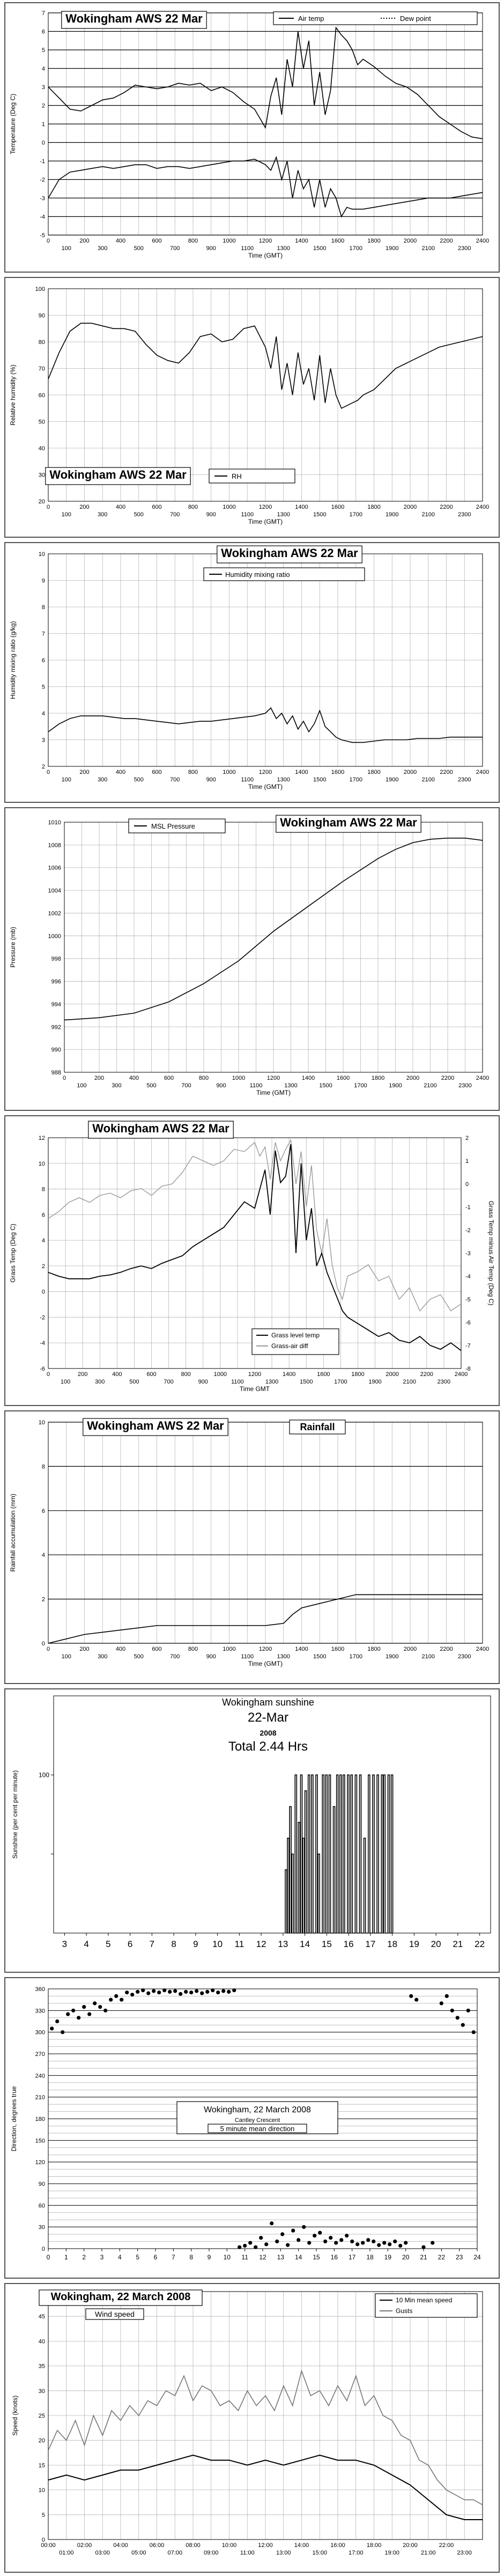  Describe the element at coordinates (64, 1944) in the screenshot. I see `x-tick-label: 3` at that location.